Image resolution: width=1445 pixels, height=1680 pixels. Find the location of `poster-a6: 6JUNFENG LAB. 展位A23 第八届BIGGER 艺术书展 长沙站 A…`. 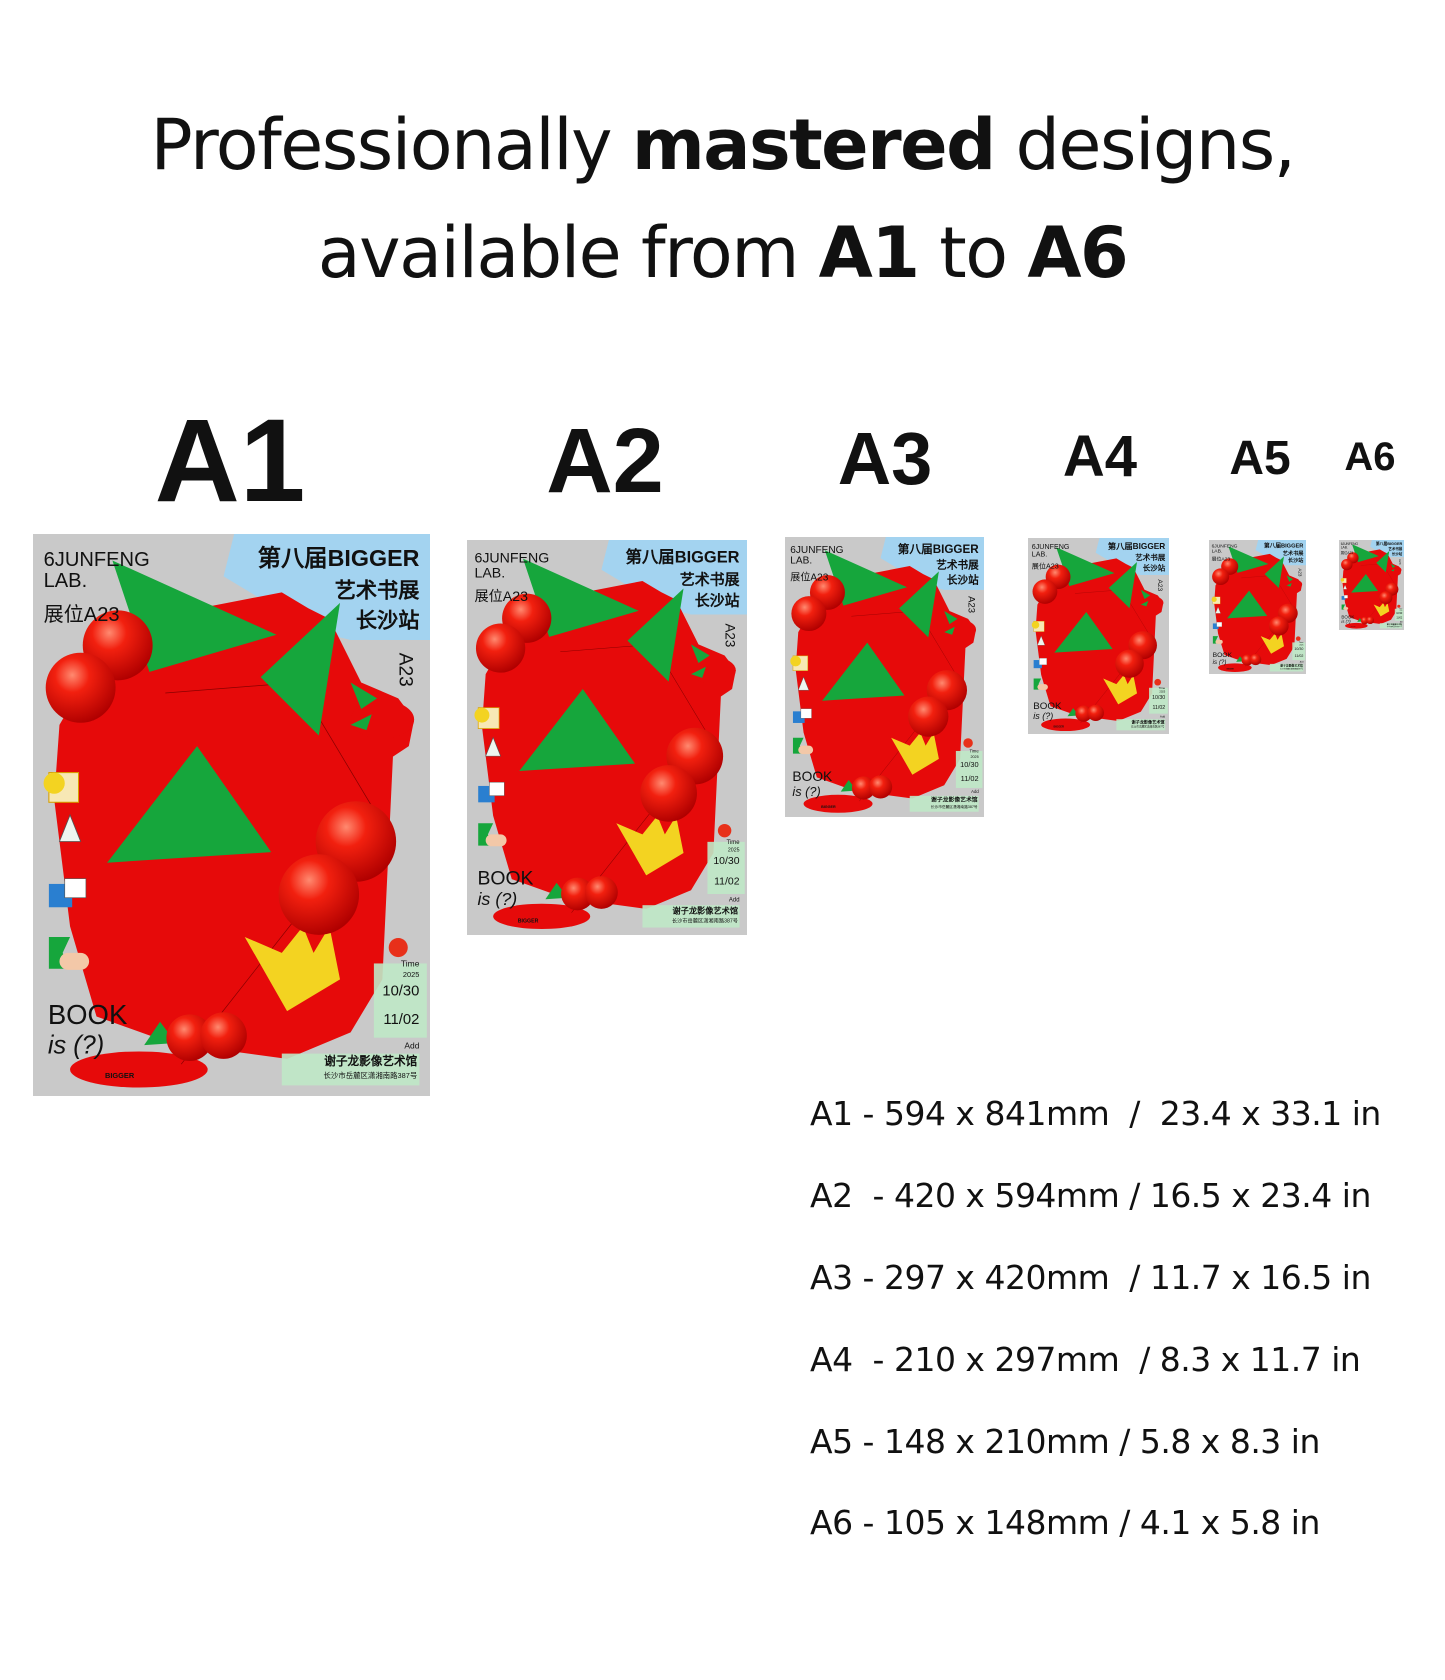

poster-a6: 6JUNFENG LAB. 展位A23 第八届BIGGER 艺术书展 长沙站 A… is located at coordinates (1371, 585).